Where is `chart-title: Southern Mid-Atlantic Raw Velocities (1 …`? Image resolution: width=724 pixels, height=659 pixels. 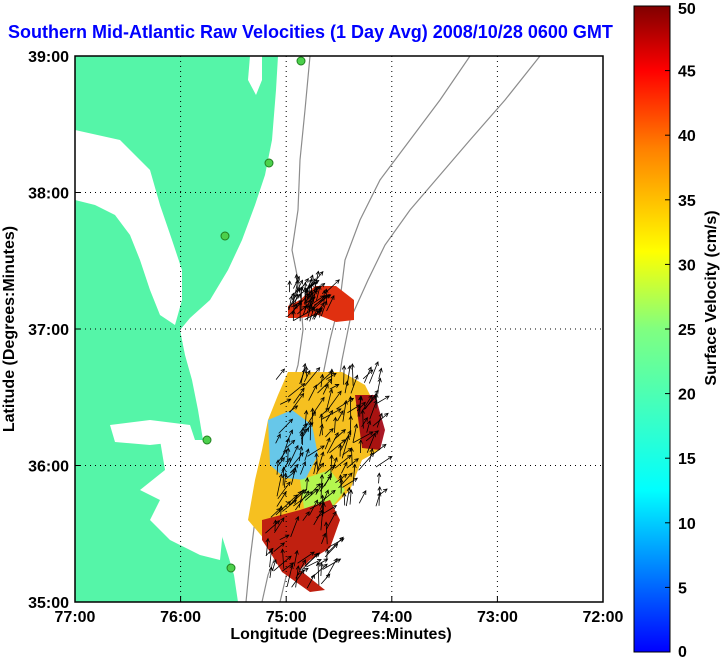
chart-title: Southern Mid-Atlantic Raw Velocities (1 … is located at coordinates (310, 32).